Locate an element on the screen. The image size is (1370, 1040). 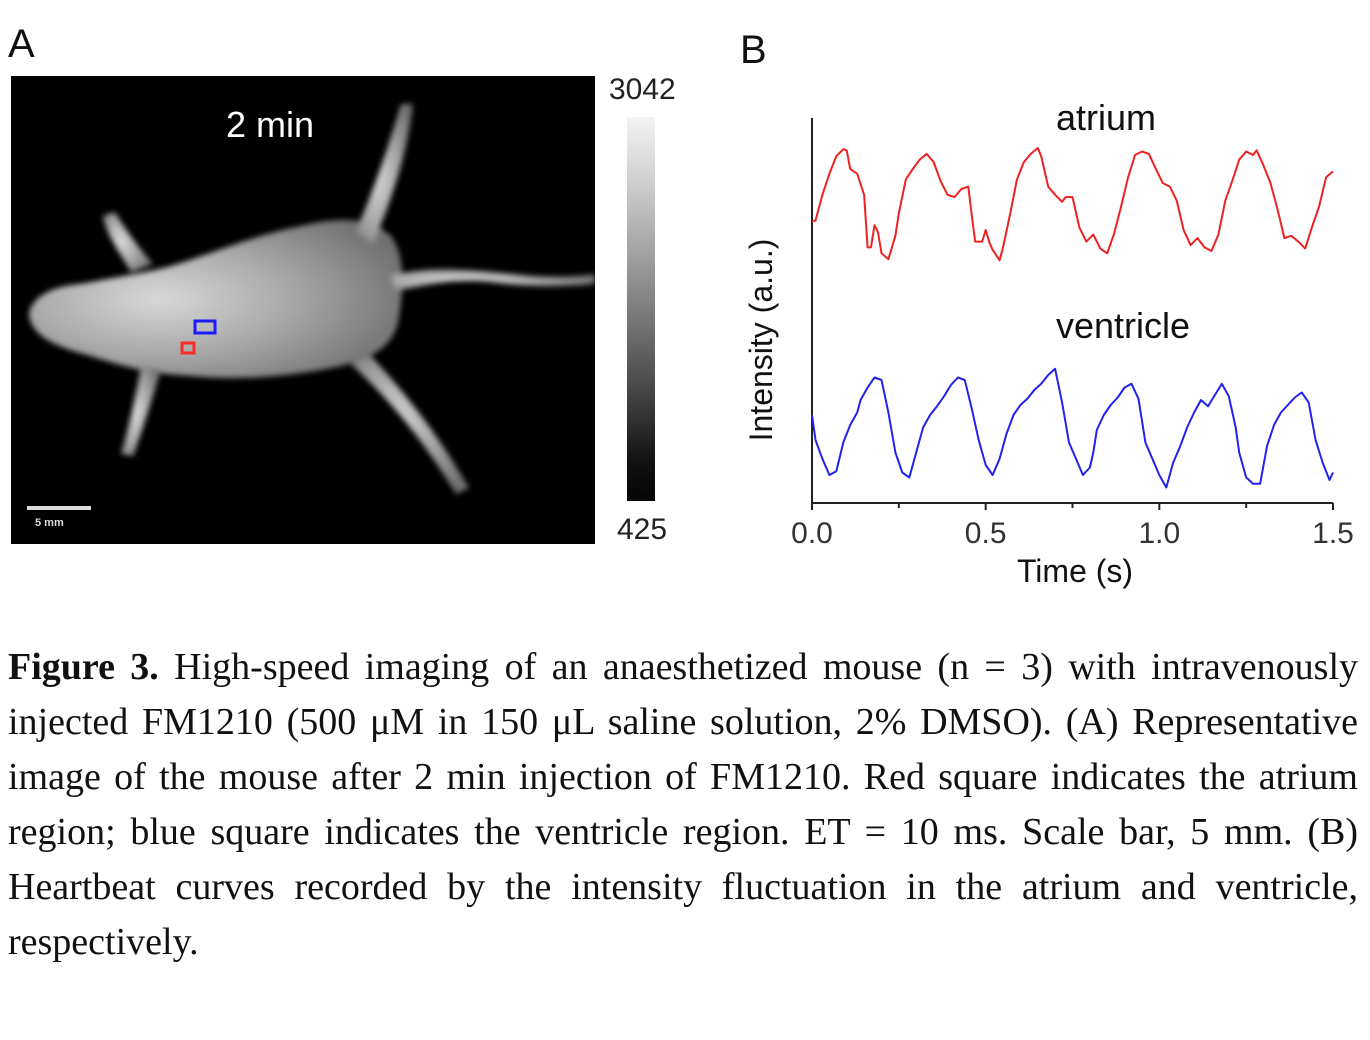
series-line-atrium is located at coordinates (1072, 204).